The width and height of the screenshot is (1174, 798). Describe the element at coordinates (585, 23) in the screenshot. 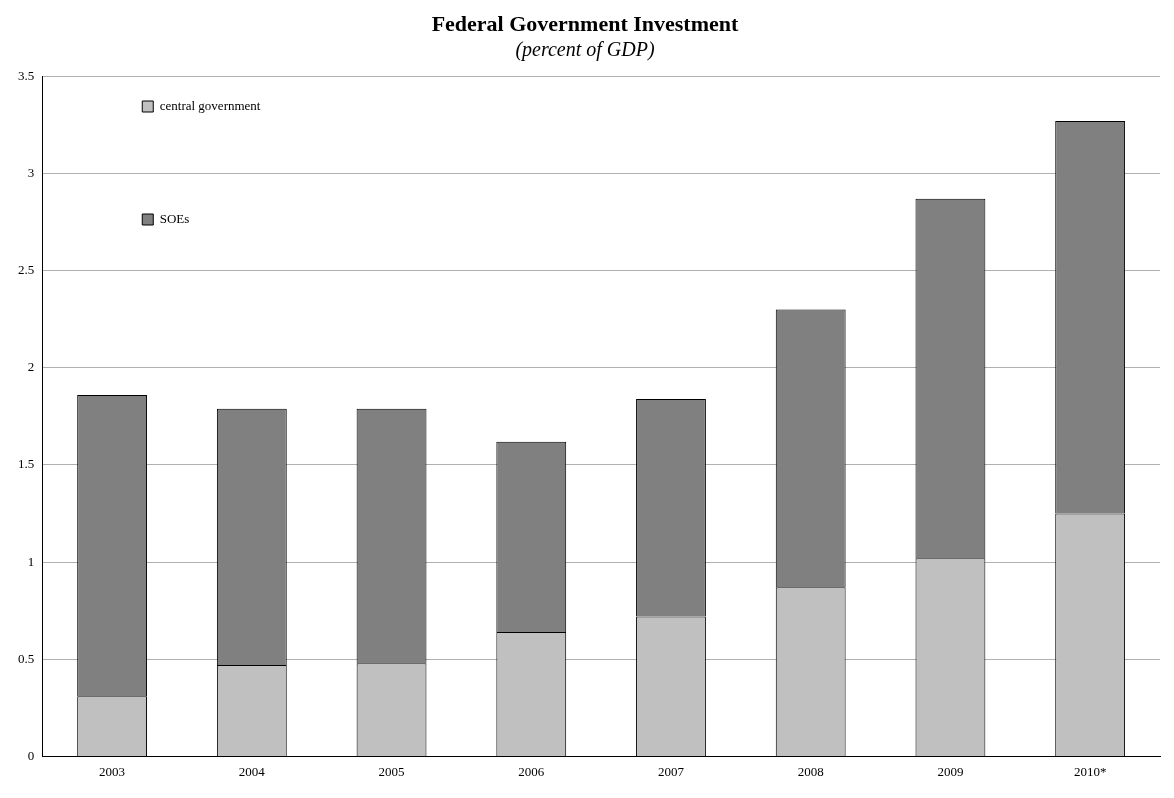

I see `chart-title: Federal Government Investment` at that location.